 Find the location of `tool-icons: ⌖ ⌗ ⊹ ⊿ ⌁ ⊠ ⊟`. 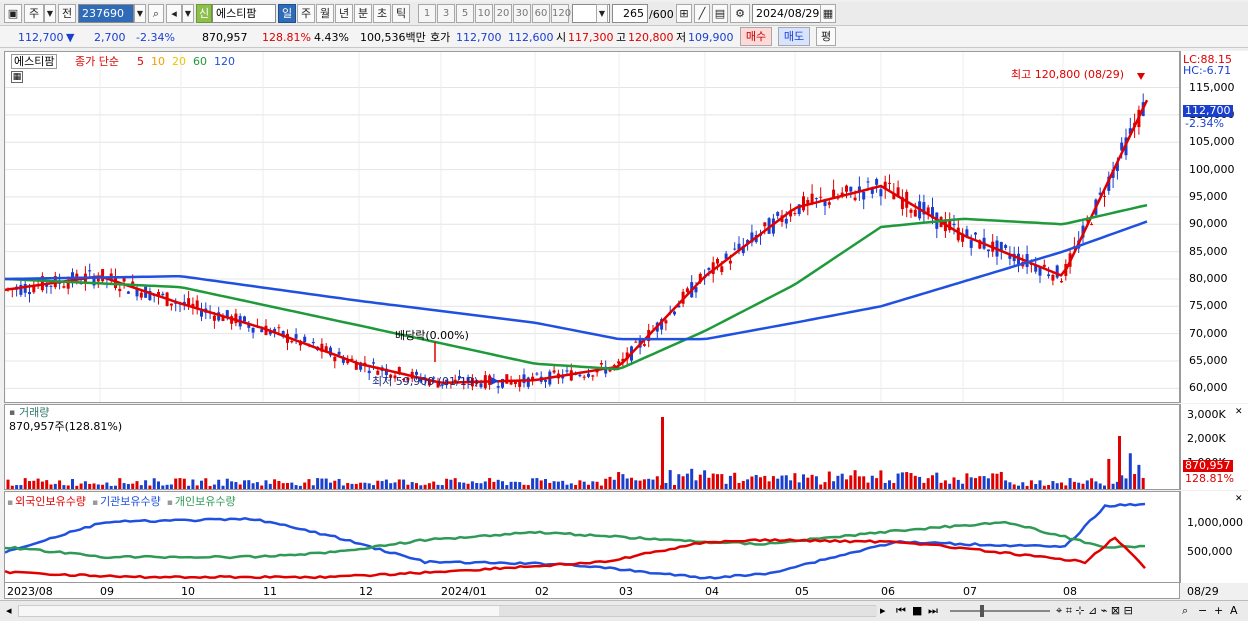

tool-icons: ⌖ ⌗ ⊹ ⊿ ⌁ ⊠ ⊟ is located at coordinates (1094, 610).